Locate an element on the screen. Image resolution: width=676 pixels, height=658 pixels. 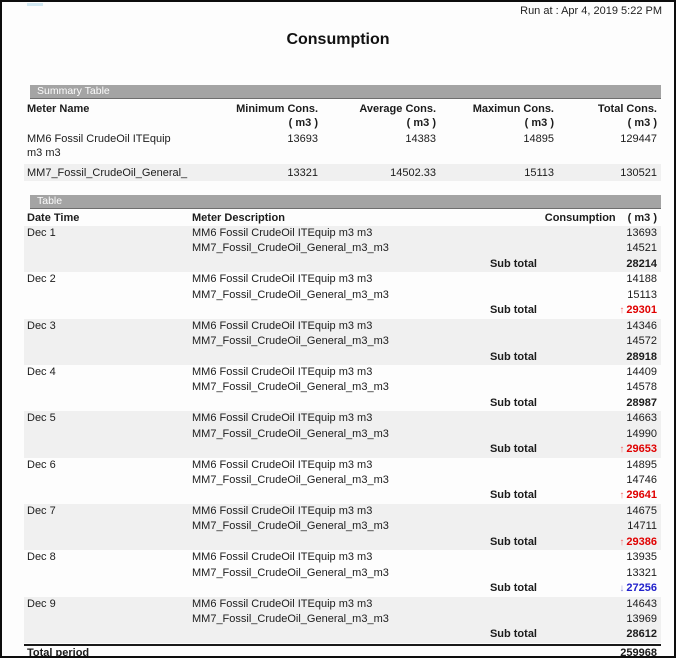
avg-value: 14502.33 is located at coordinates (413, 173).